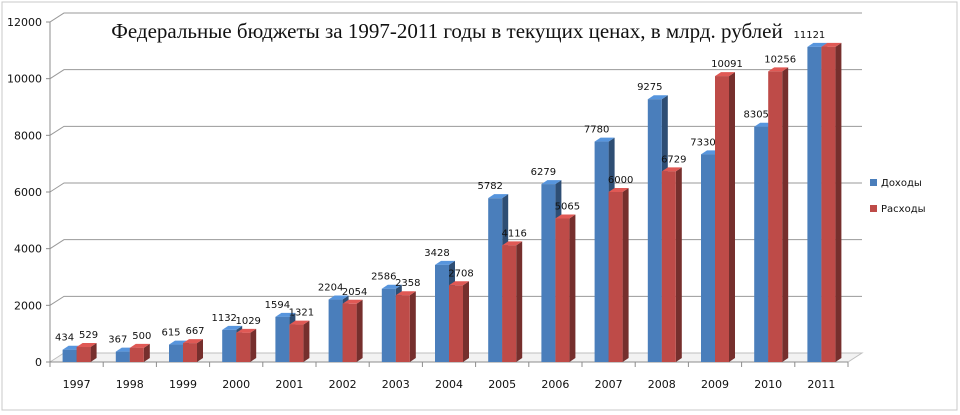  Describe the element at coordinates (555, 384) in the screenshot. I see `x-tick-label: 2006` at that location.